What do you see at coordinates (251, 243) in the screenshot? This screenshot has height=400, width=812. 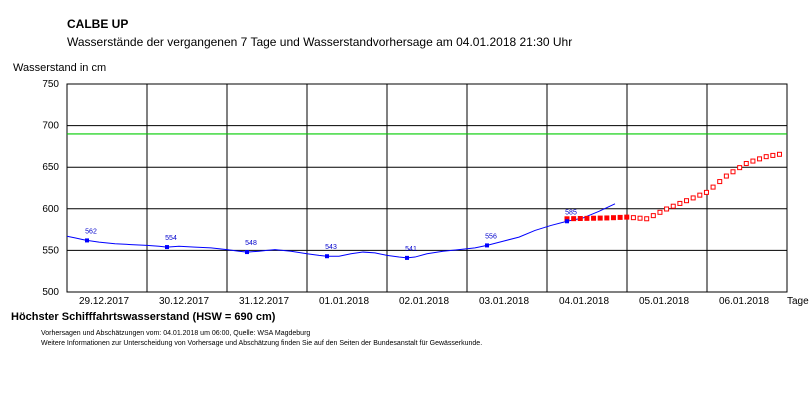 I see `daily-marker-label: 548` at bounding box center [251, 243].